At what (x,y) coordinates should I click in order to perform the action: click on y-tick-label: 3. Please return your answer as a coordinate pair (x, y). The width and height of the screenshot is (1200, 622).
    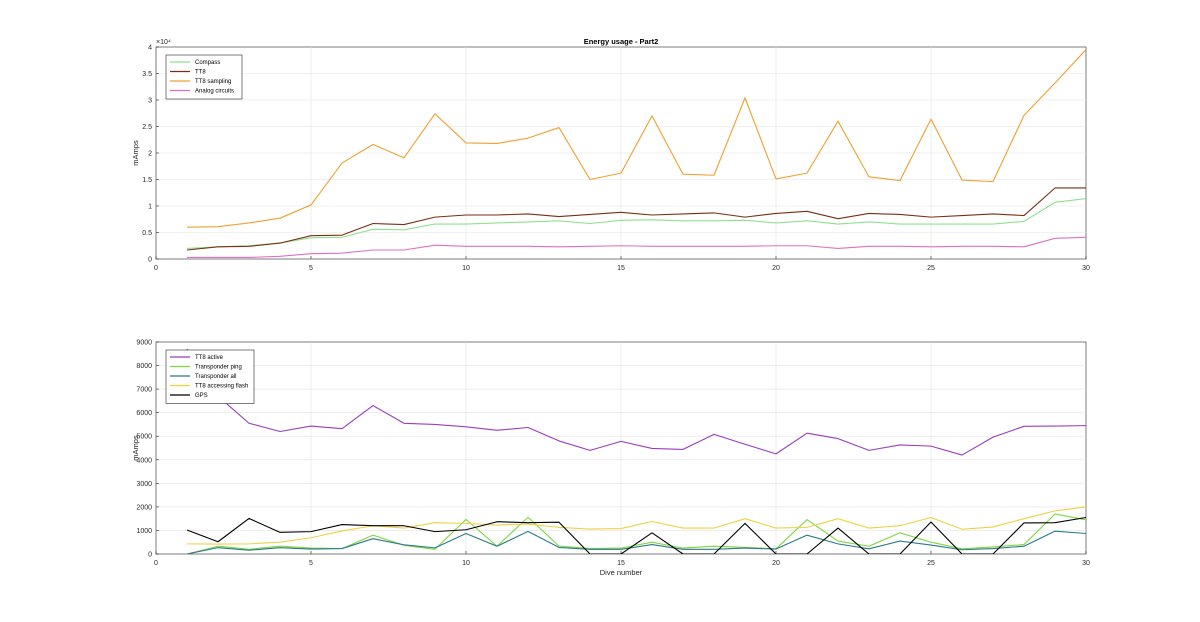
    Looking at the image, I should click on (150, 101).